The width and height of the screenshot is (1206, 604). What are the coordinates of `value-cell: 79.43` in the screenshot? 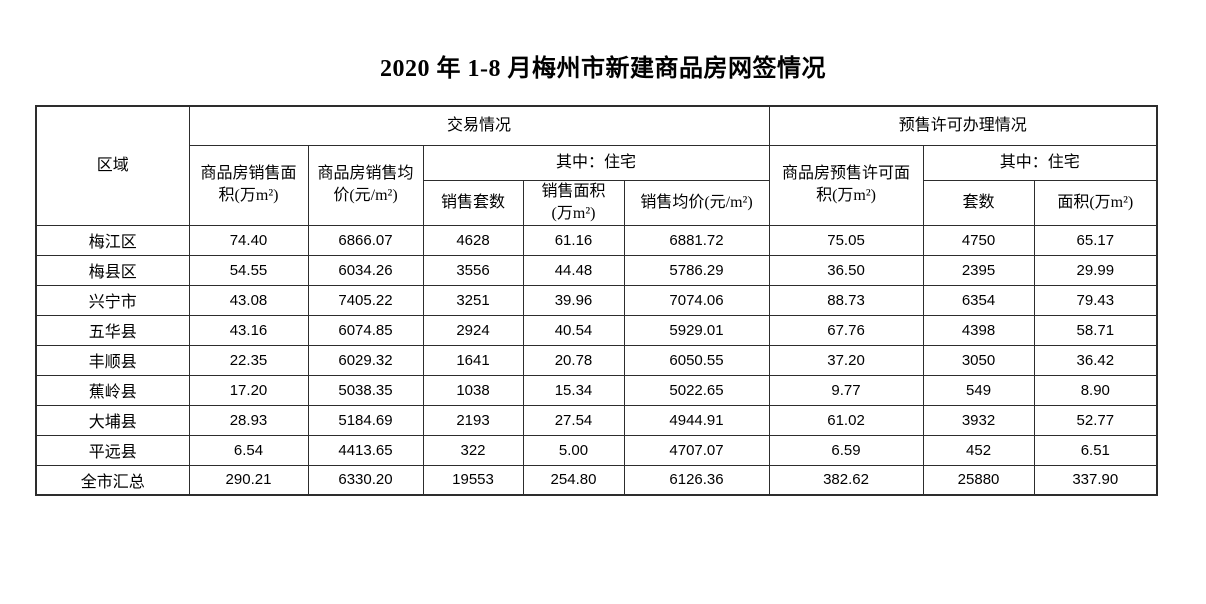 It's located at (1095, 300).